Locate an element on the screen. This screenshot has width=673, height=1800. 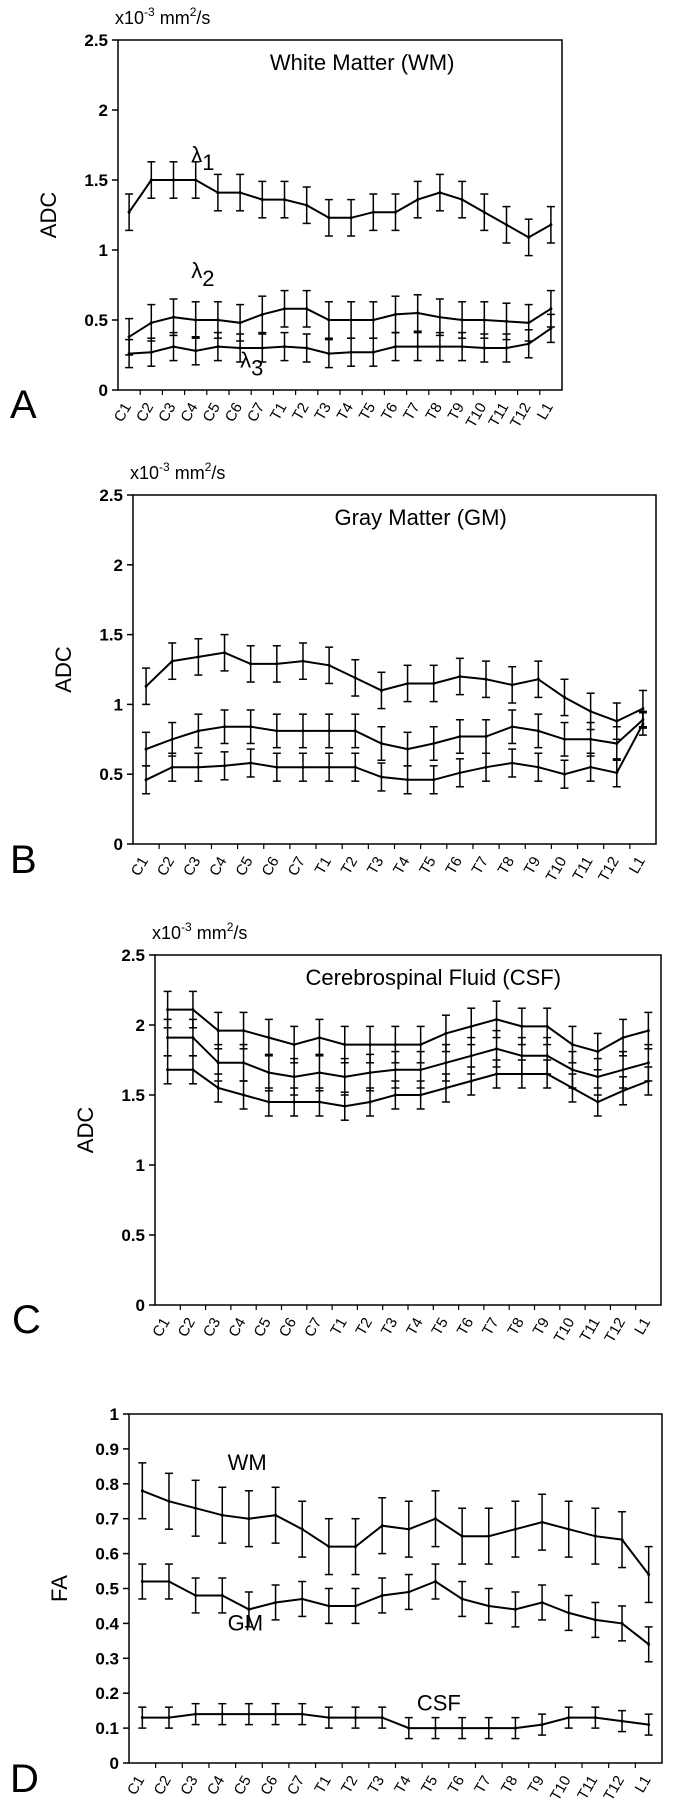
unit-exp2: 2 is located at coordinates (193, 12).